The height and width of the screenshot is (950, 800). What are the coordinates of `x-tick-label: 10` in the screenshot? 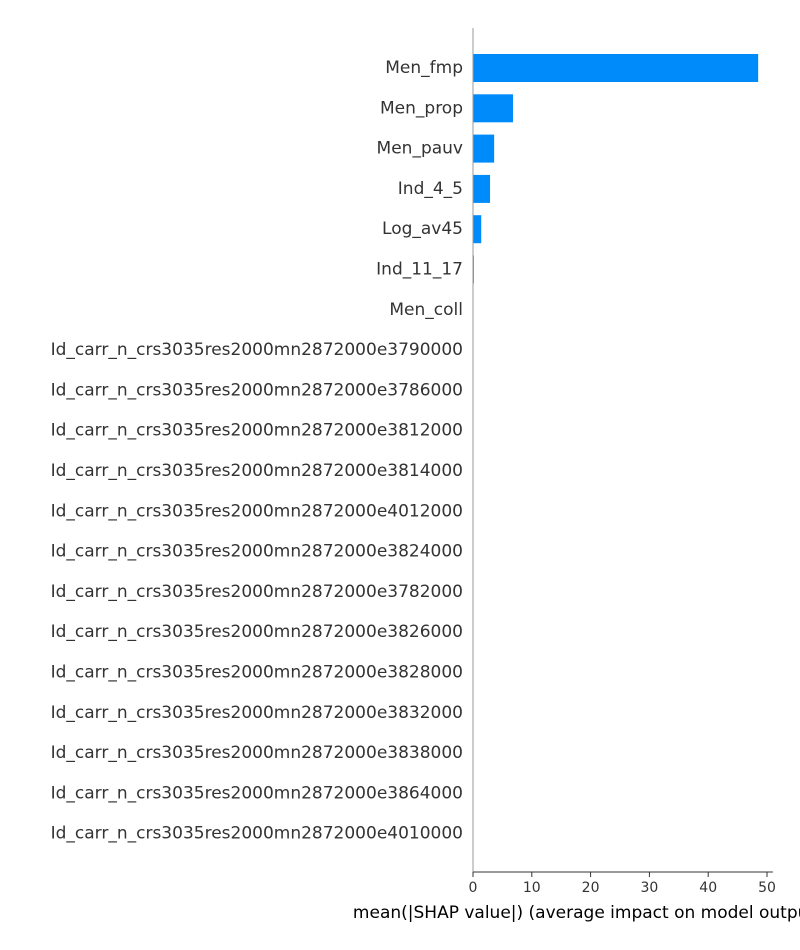 It's located at (532, 888).